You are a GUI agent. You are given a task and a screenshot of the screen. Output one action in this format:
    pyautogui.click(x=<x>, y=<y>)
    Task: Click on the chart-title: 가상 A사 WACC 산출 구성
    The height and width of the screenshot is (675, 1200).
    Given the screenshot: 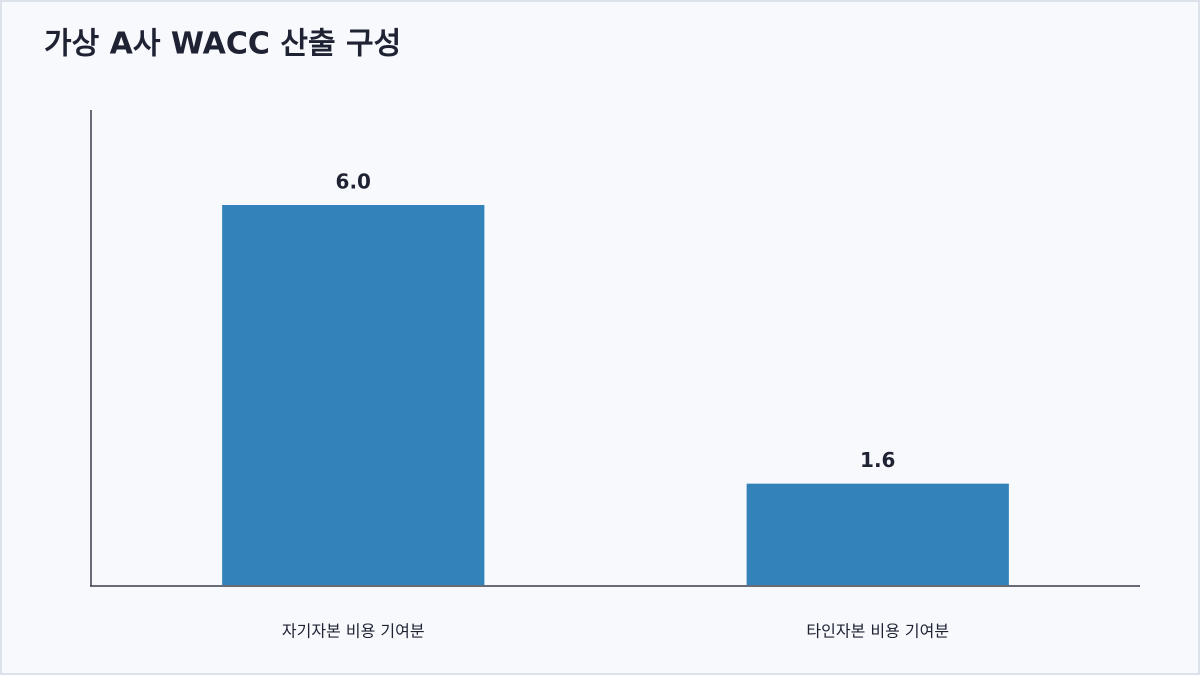 What is the action you would take?
    pyautogui.click(x=222, y=44)
    